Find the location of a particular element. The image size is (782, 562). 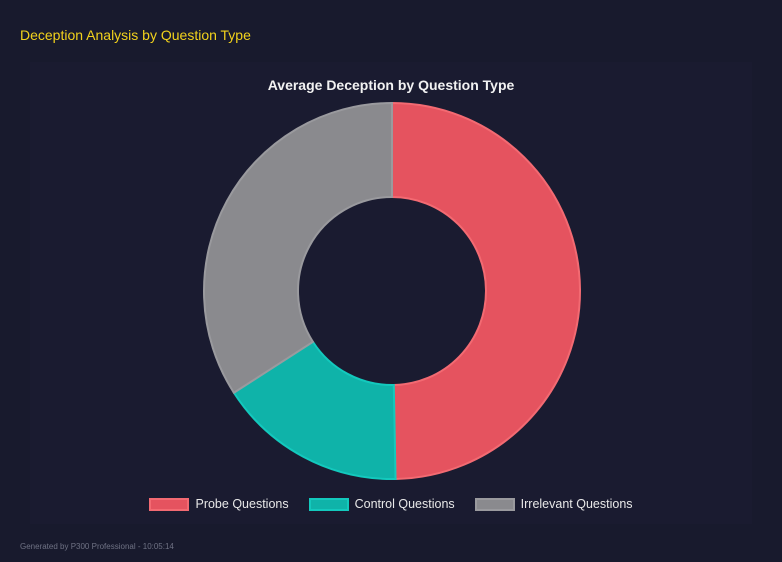

slice-control-questions is located at coordinates (314, 410).